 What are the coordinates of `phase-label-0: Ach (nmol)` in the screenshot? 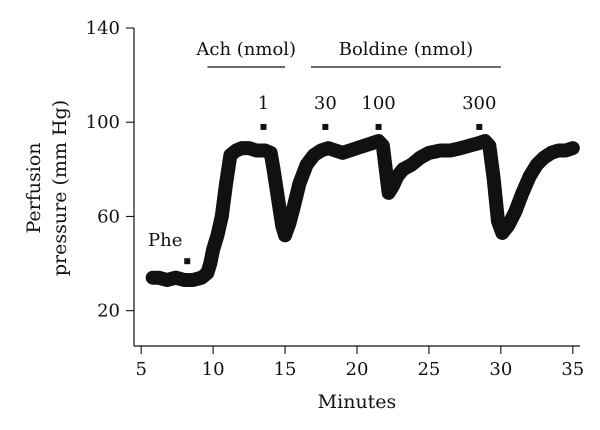 It's located at (245, 49).